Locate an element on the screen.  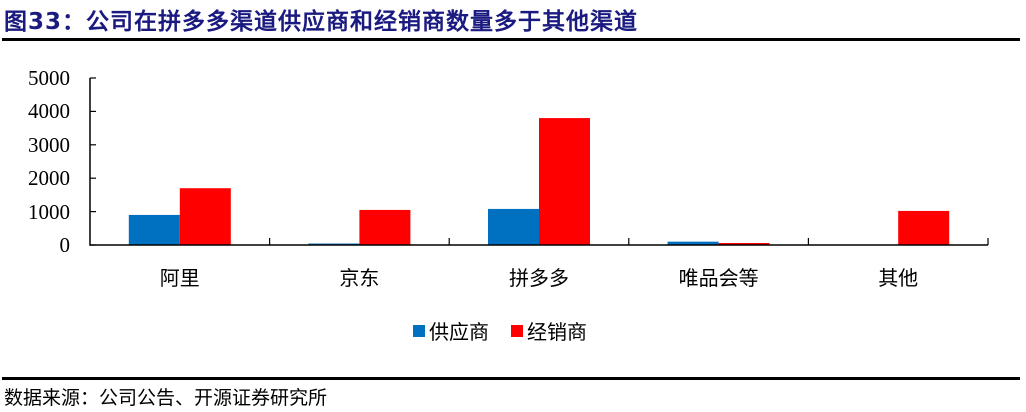
title-divider is located at coordinates (511, 39).